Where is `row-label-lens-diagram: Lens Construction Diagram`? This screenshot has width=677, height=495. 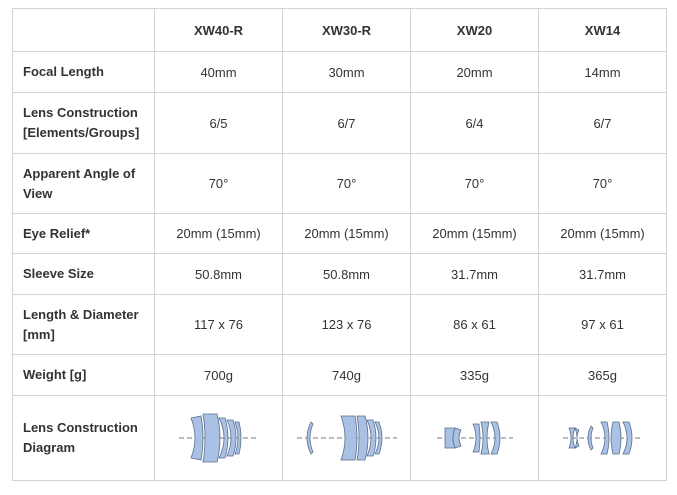 row-label-lens-diagram: Lens Construction Diagram is located at coordinates (83, 438).